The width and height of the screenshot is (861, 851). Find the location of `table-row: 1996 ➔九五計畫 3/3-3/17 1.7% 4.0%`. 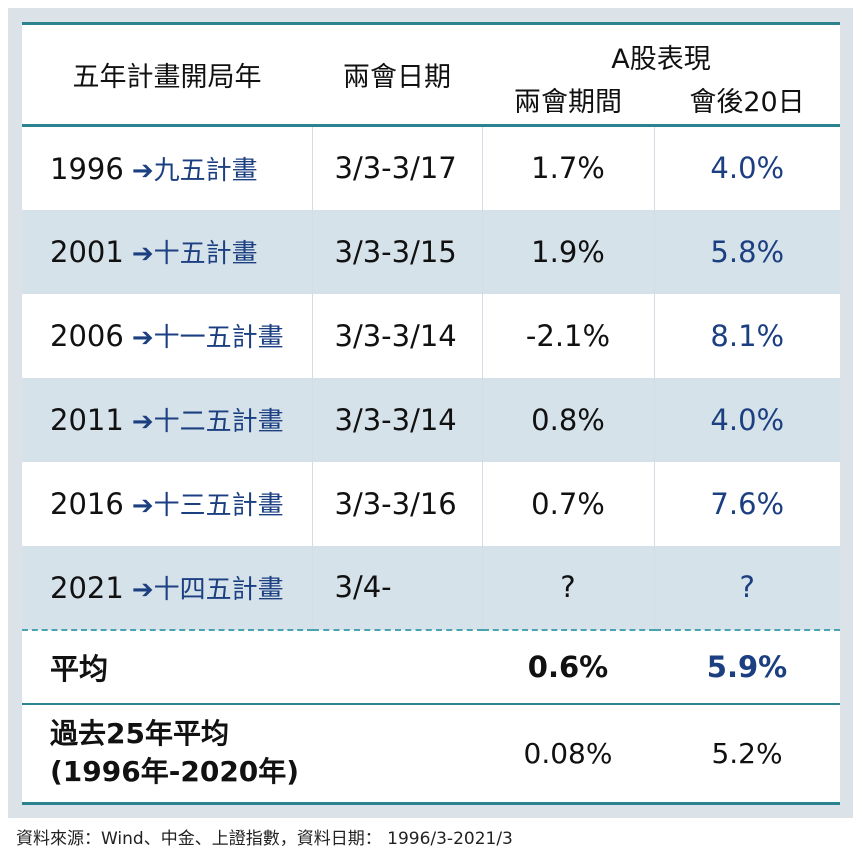

table-row: 1996 ➔九五計畫 3/3-3/17 1.7% 4.0% is located at coordinates (431, 167).